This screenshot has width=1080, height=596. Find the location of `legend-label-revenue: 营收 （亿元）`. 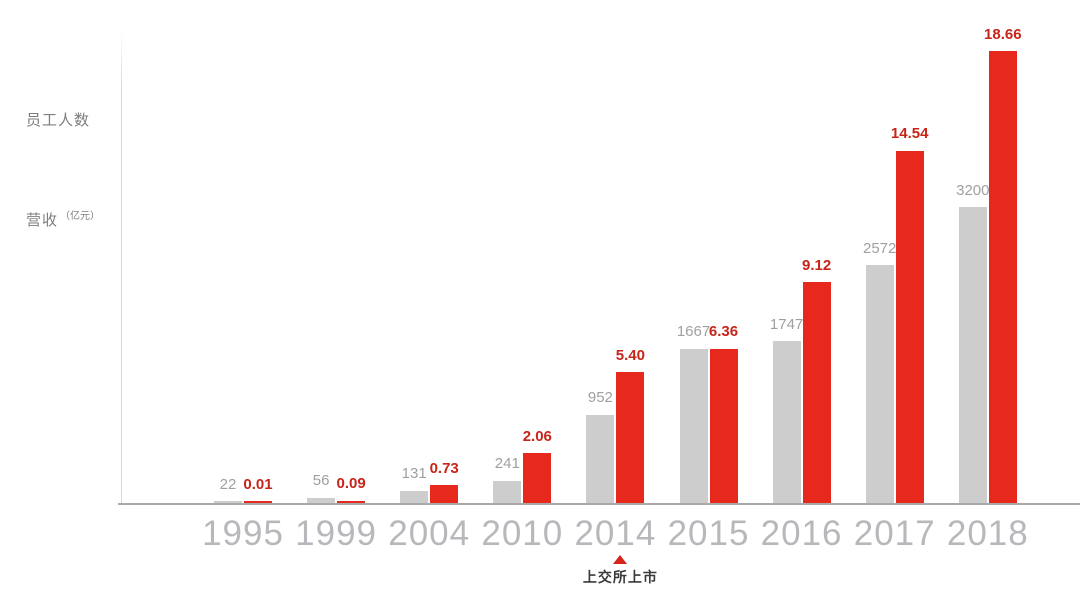

legend-label-revenue: 营收 （亿元） is located at coordinates (63, 218).